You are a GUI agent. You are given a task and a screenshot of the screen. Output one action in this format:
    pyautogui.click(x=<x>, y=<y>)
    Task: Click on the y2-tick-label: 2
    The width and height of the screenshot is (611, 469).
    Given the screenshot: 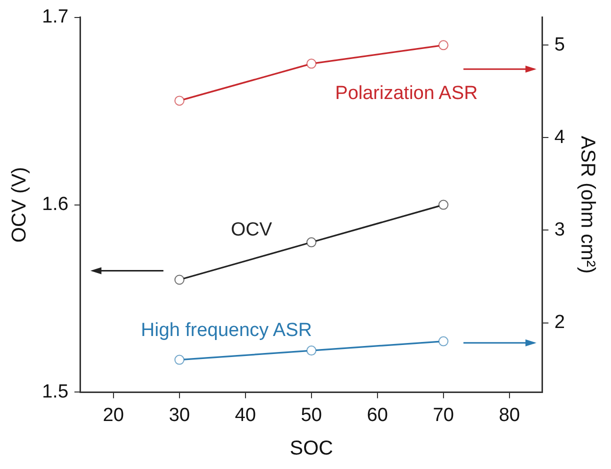 What is the action you would take?
    pyautogui.click(x=560, y=323)
    